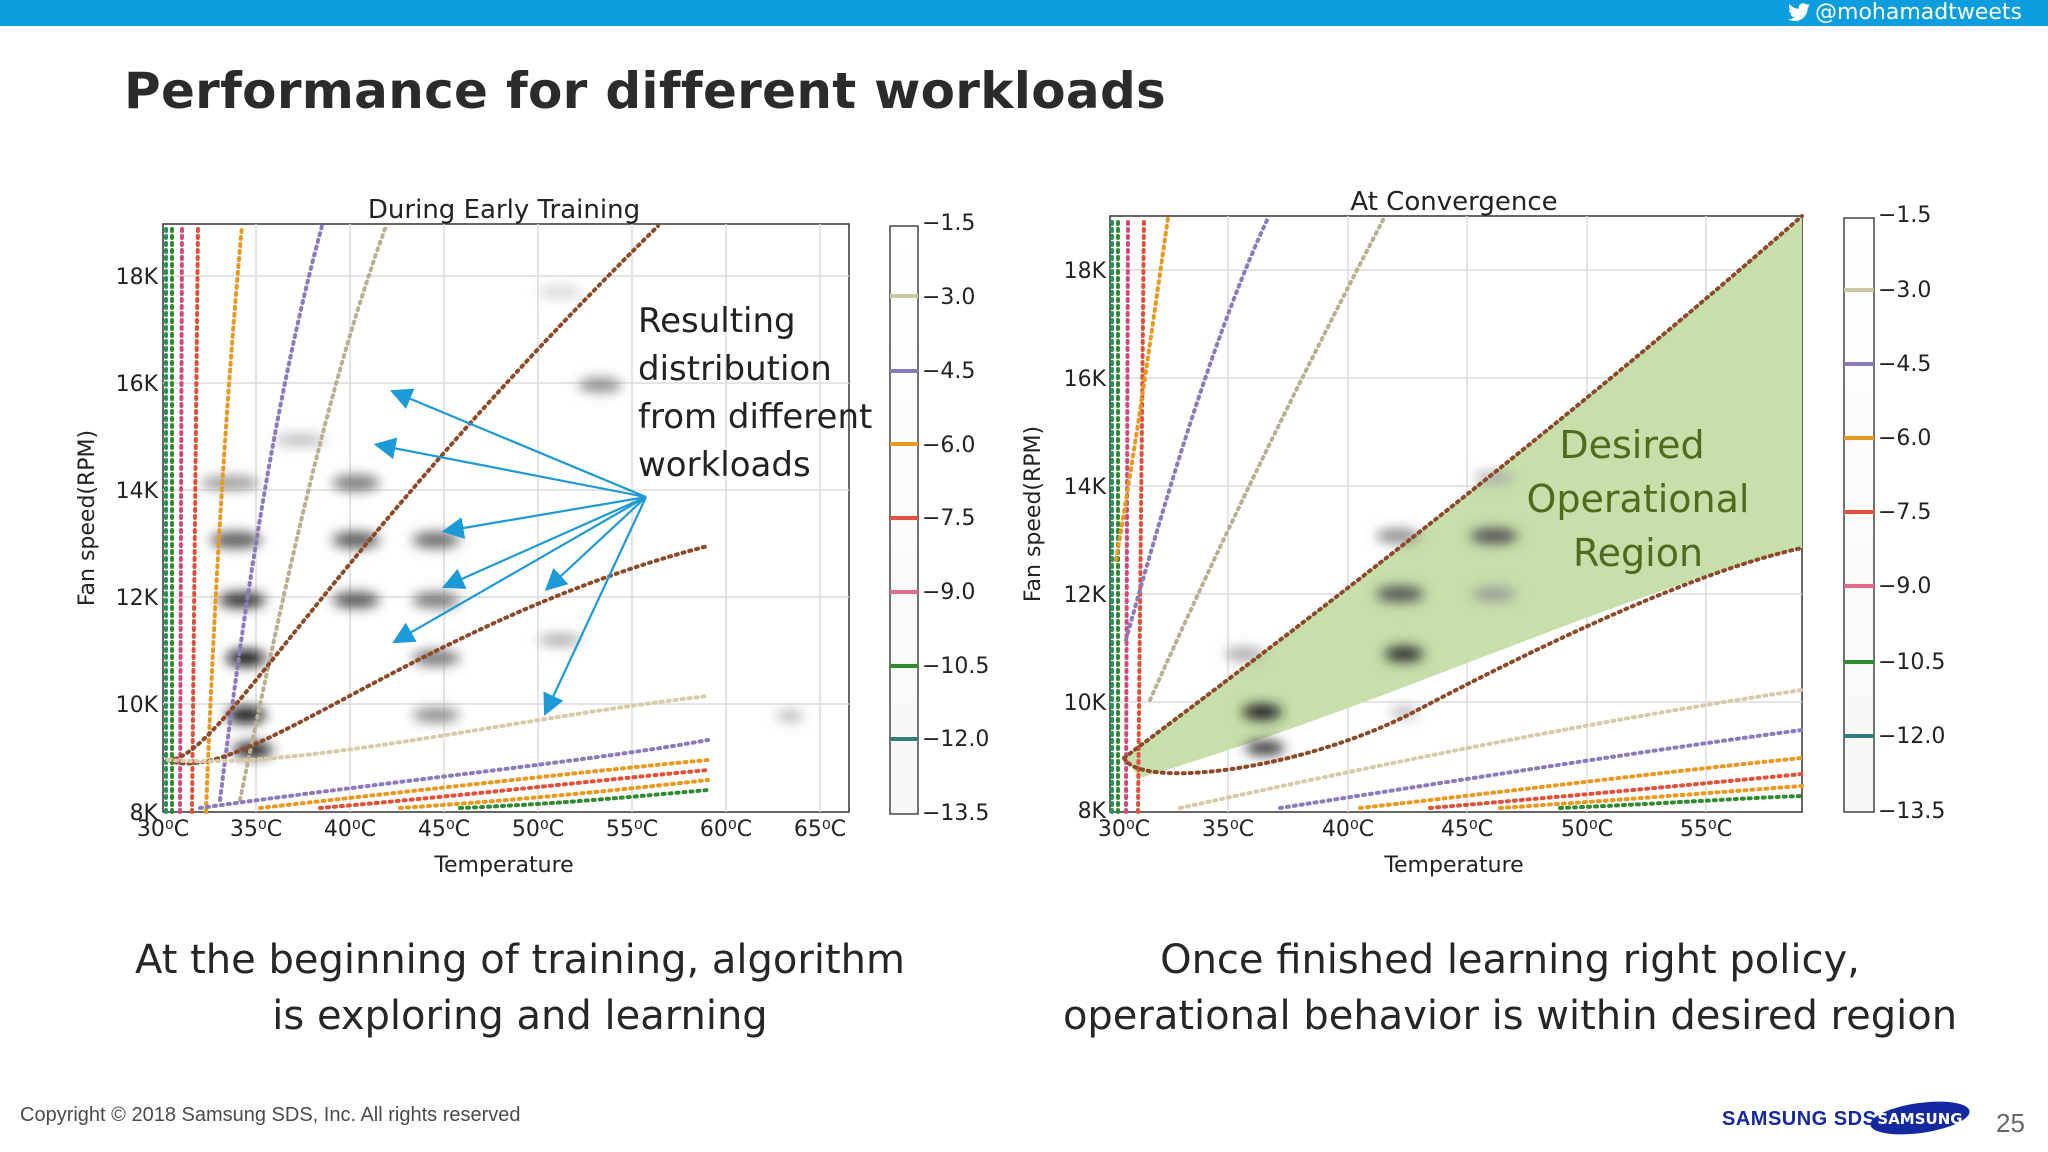  Describe the element at coordinates (520, 1016) in the screenshot. I see `caption-left-line-2: is exploring and learning` at that location.